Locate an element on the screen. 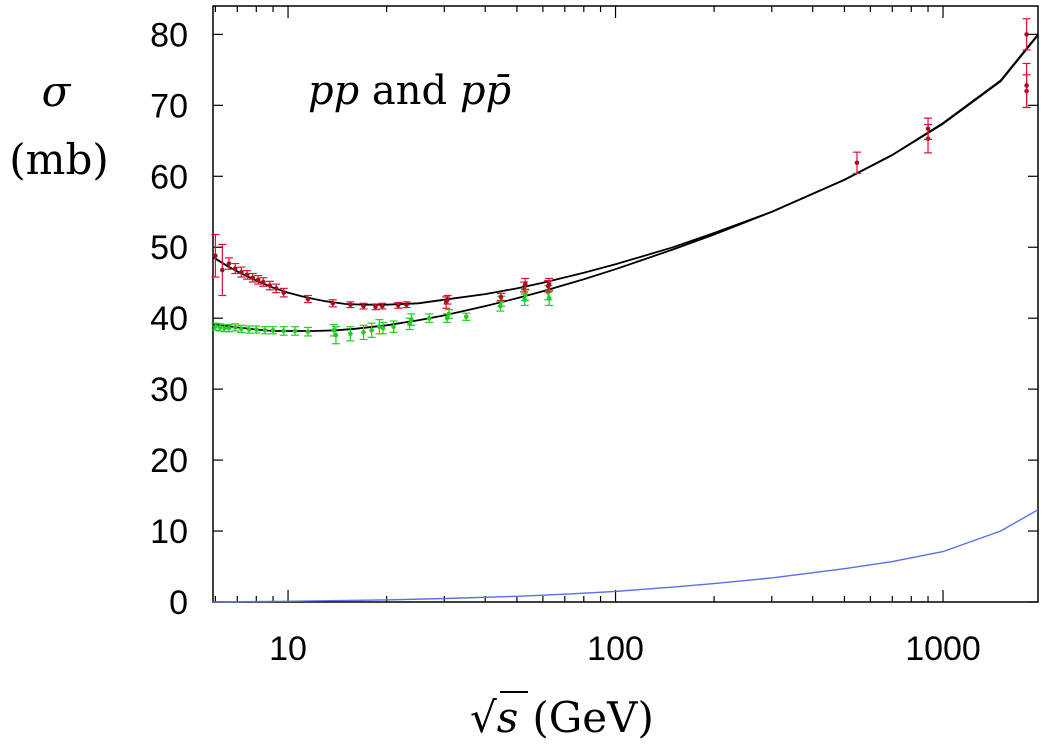 The height and width of the screenshot is (754, 1057). x-tick-label: 10 is located at coordinates (288, 649).